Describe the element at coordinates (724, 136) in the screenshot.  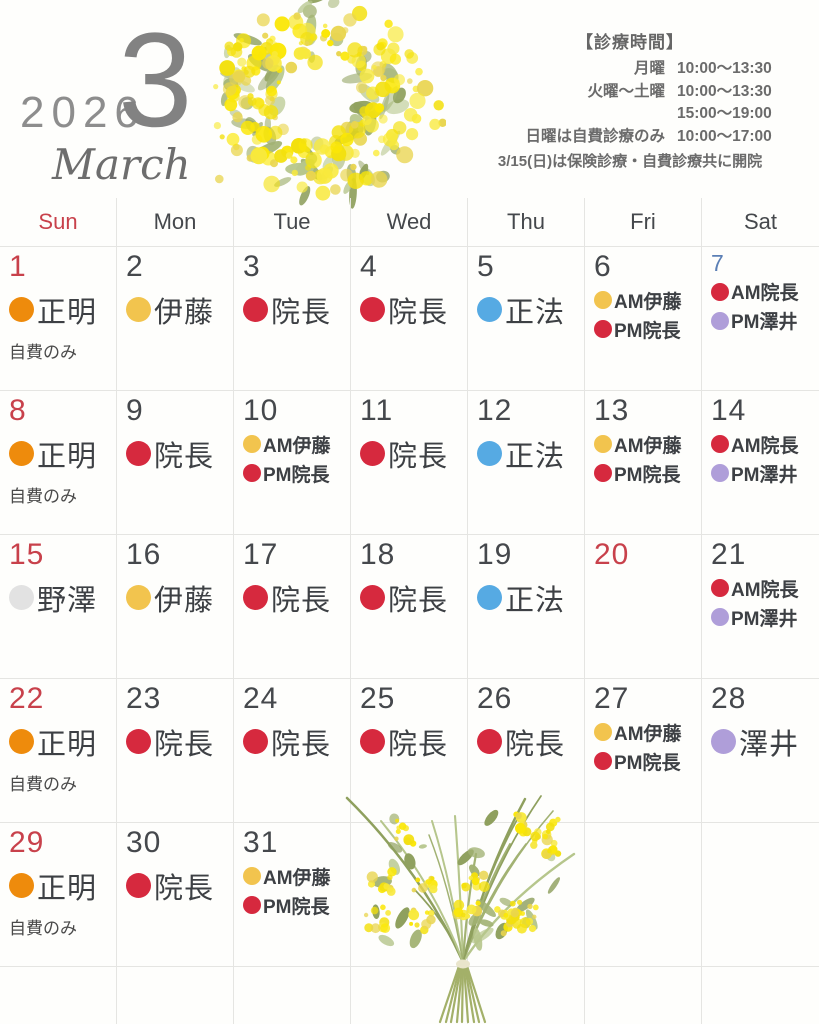
I see `hours-row-time: 10:00〜17:00` at that location.